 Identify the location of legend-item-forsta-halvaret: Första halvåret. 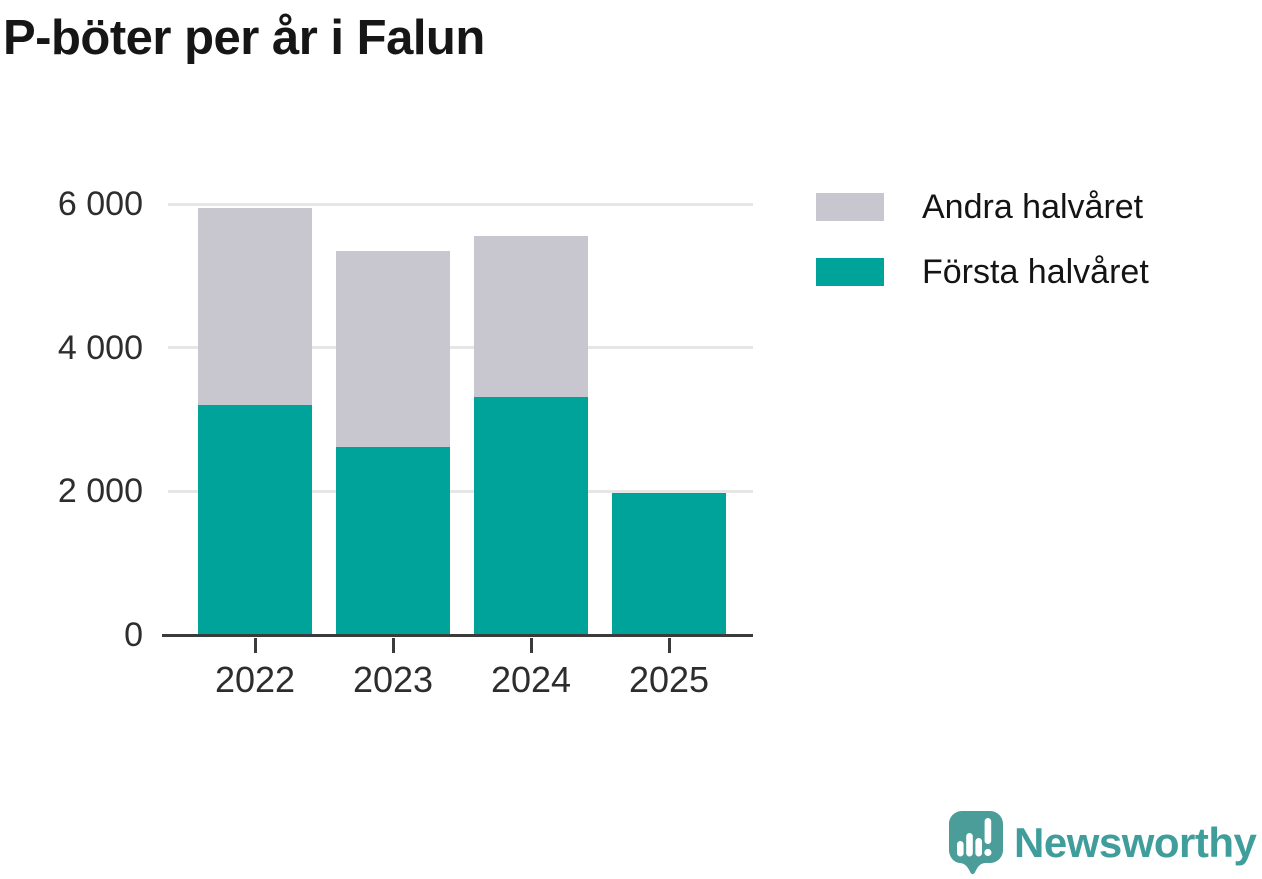
(982, 272).